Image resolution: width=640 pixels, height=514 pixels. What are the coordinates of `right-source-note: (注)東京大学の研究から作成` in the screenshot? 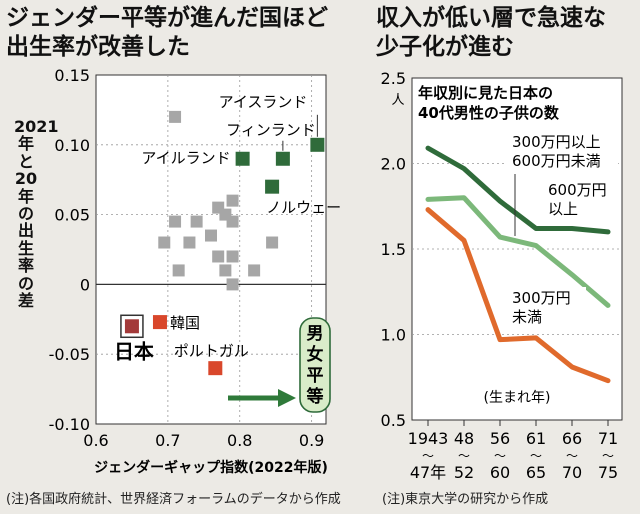 It's located at (465, 499).